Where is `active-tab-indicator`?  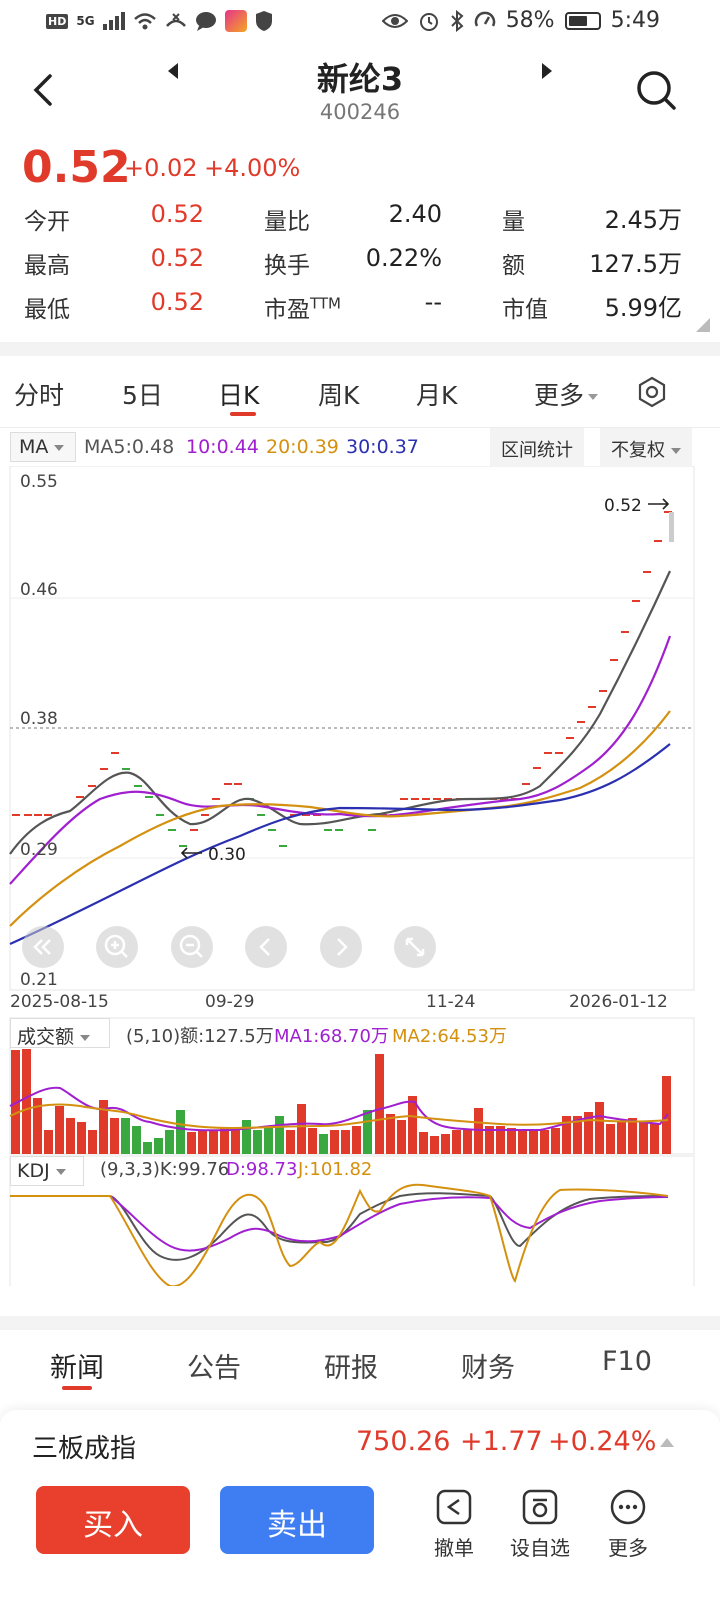
active-tab-indicator is located at coordinates (77, 1388).